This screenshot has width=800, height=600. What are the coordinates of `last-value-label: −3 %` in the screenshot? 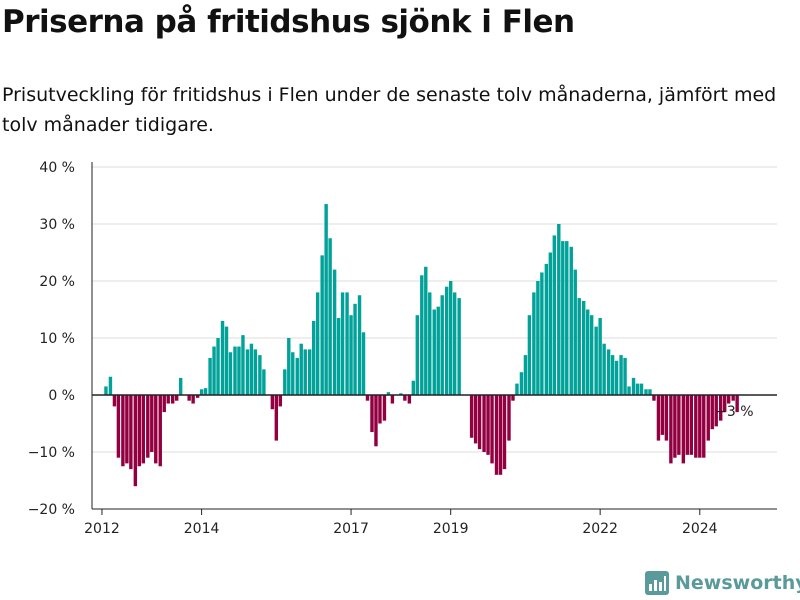 It's located at (734, 412).